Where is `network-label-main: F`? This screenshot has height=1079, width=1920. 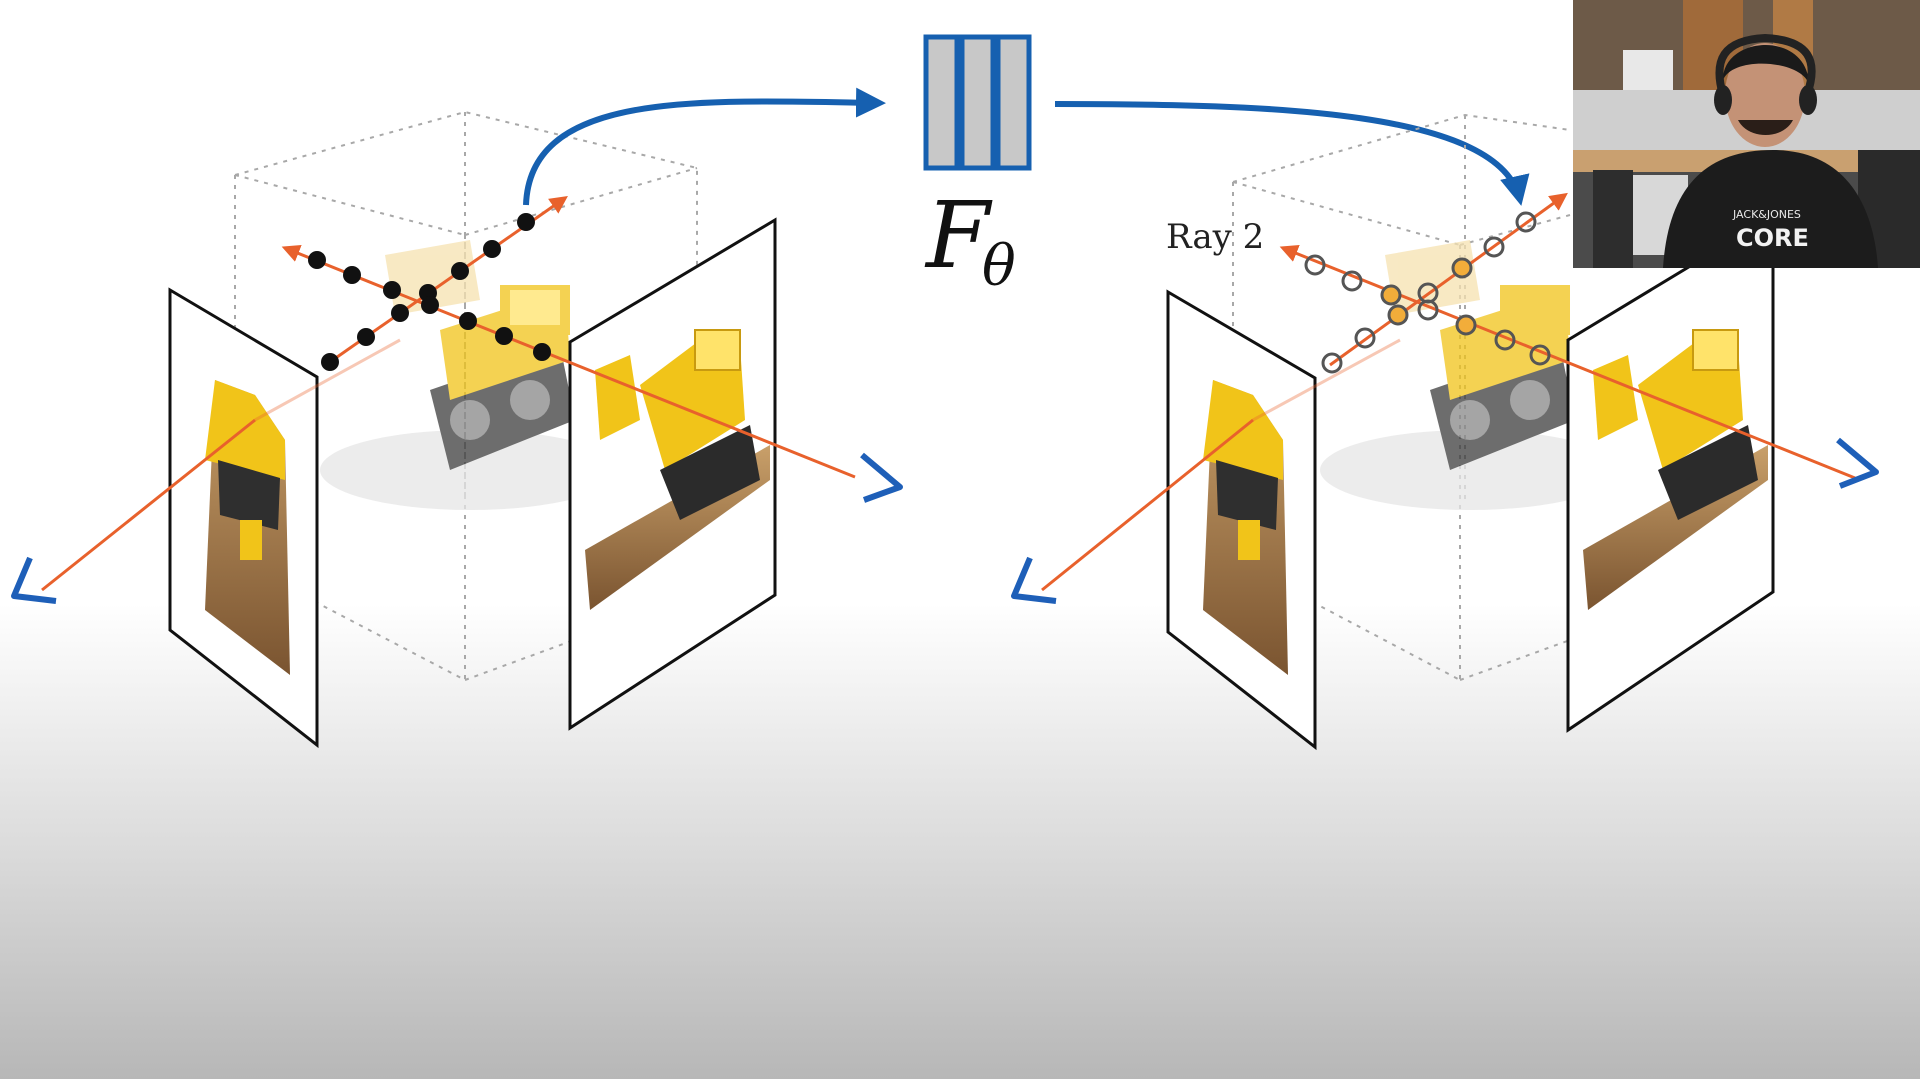 network-label-main: F is located at coordinates (958, 235).